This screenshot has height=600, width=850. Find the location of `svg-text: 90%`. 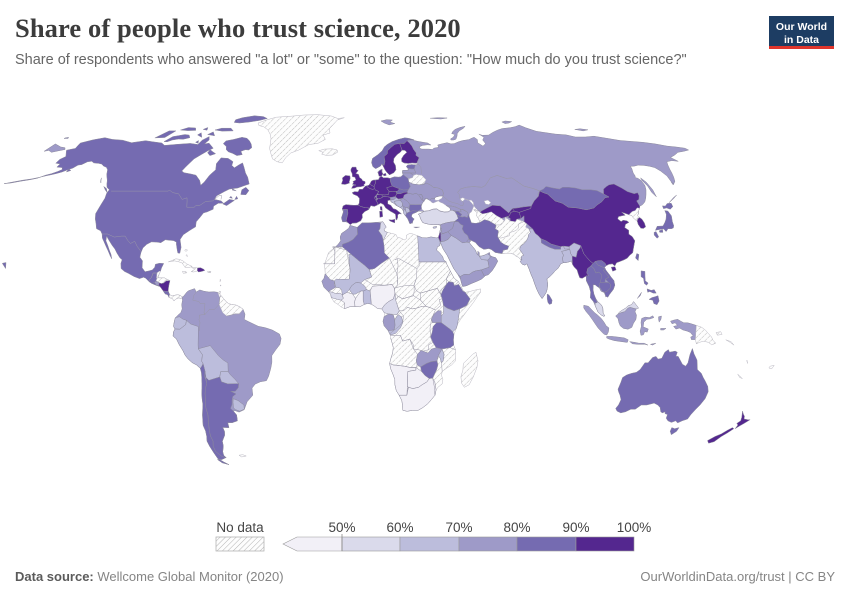

svg-text: 90% is located at coordinates (575, 527).